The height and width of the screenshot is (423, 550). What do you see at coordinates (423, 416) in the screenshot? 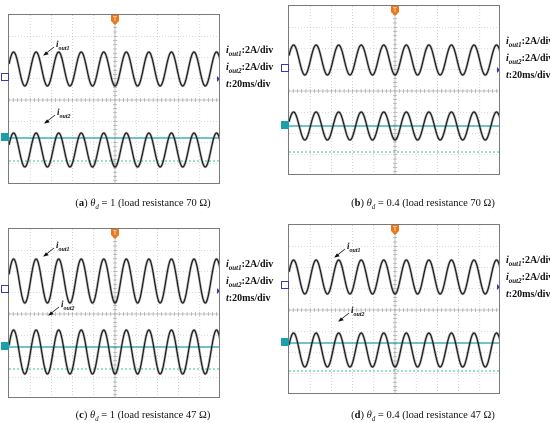
I see `panel-caption: (d) θd = 0.4 (load resistance 47 Ω)` at bounding box center [423, 416].